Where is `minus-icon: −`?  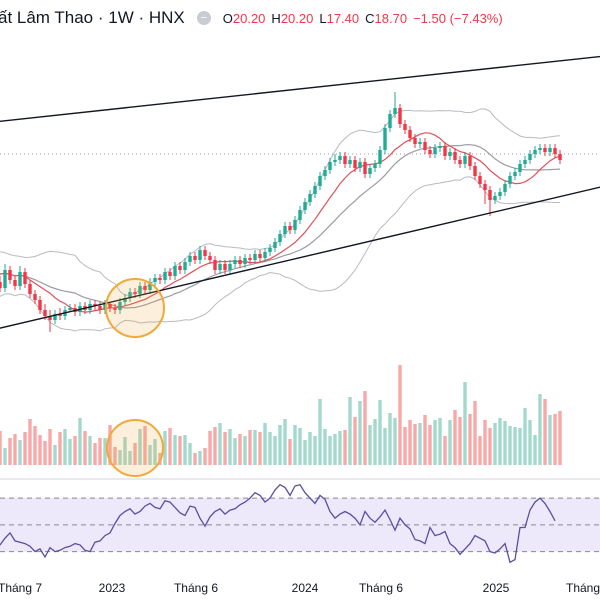
minus-icon: − is located at coordinates (203, 18).